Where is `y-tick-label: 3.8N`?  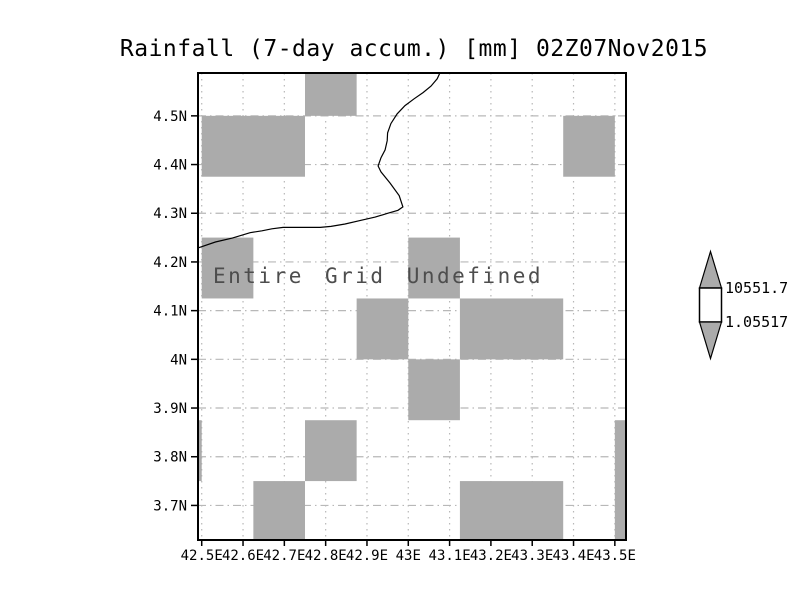
y-tick-label: 3.8N is located at coordinates (170, 458).